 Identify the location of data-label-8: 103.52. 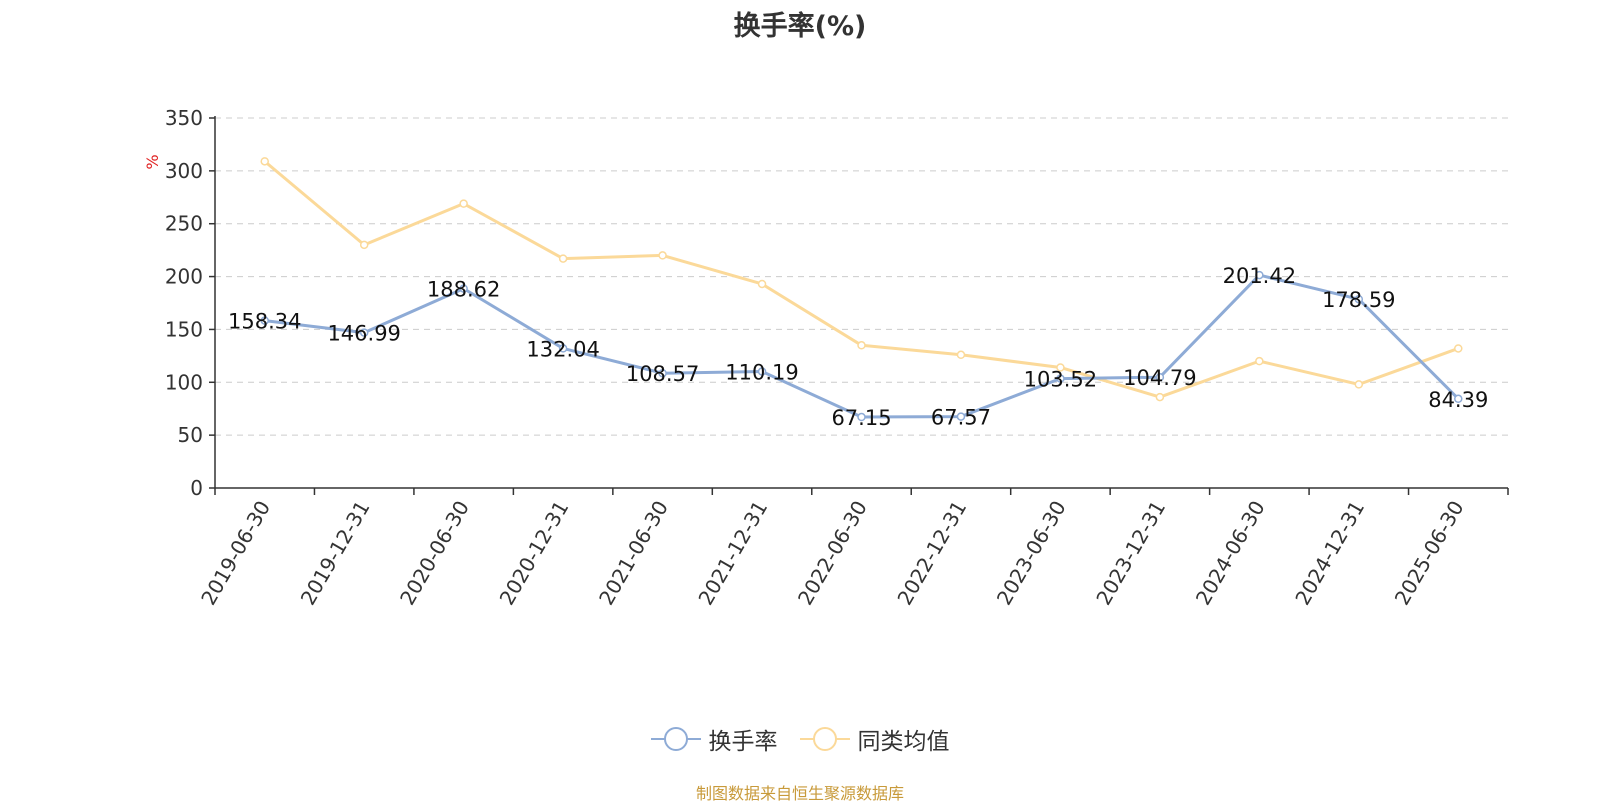
(1060, 380).